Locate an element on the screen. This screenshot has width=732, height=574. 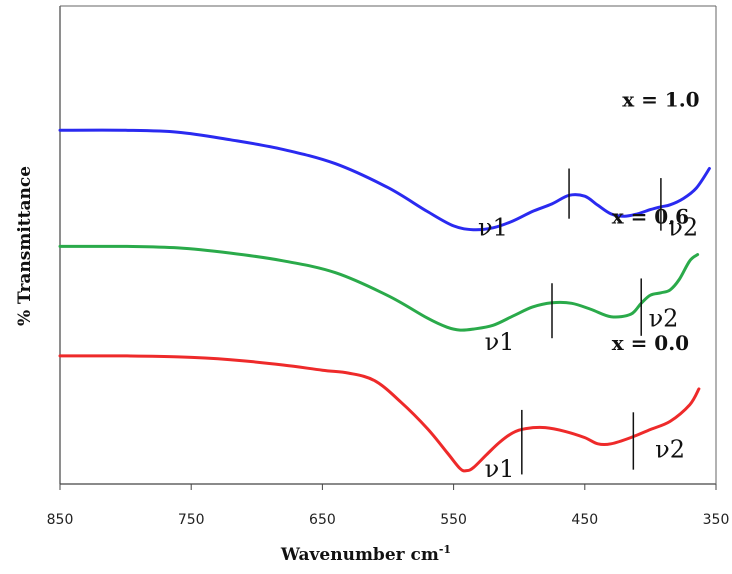
x-tick-label: 650 is located at coordinates (322, 520).